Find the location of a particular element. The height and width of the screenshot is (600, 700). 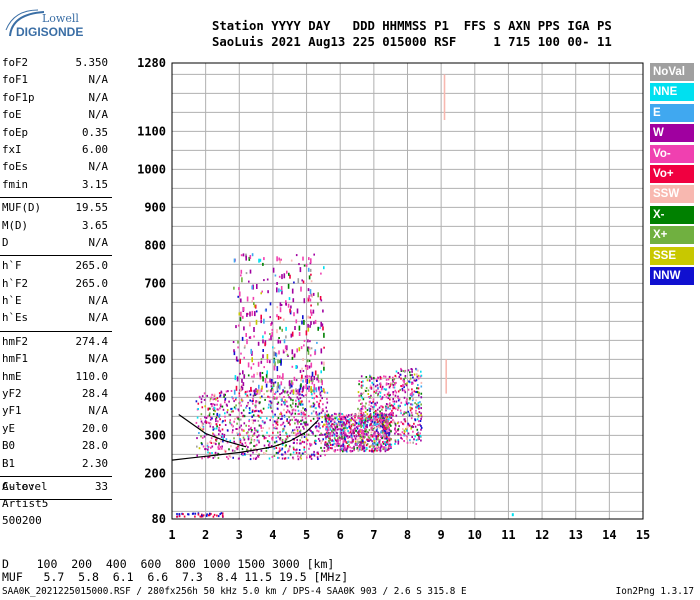

param-name: fxI is located at coordinates (12, 149).